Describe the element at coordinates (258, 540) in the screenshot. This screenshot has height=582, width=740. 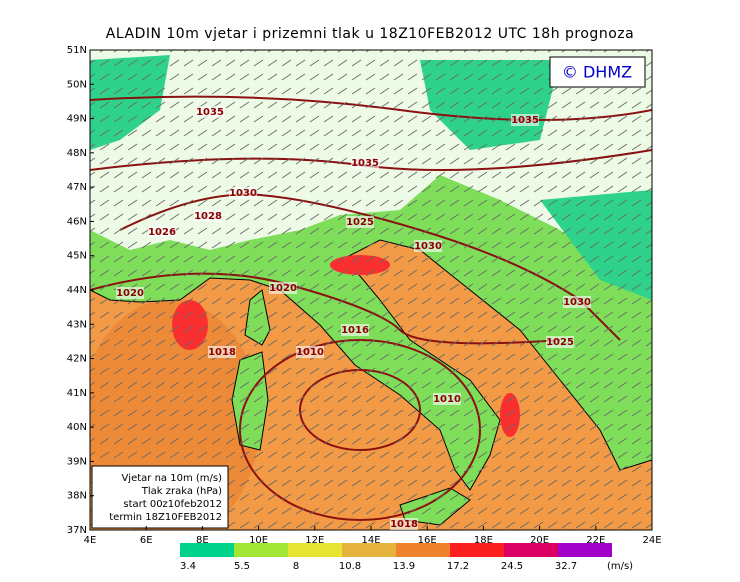
I see `lon-label: 10E` at that location.